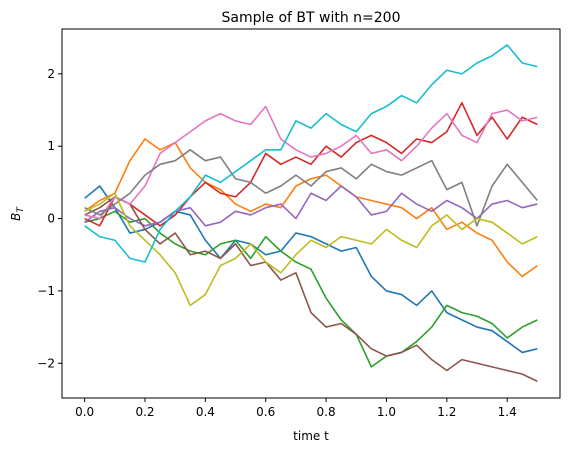 The height and width of the screenshot is (453, 568). What do you see at coordinates (46, 363) in the screenshot?
I see `y-tick-label: −2` at bounding box center [46, 363].